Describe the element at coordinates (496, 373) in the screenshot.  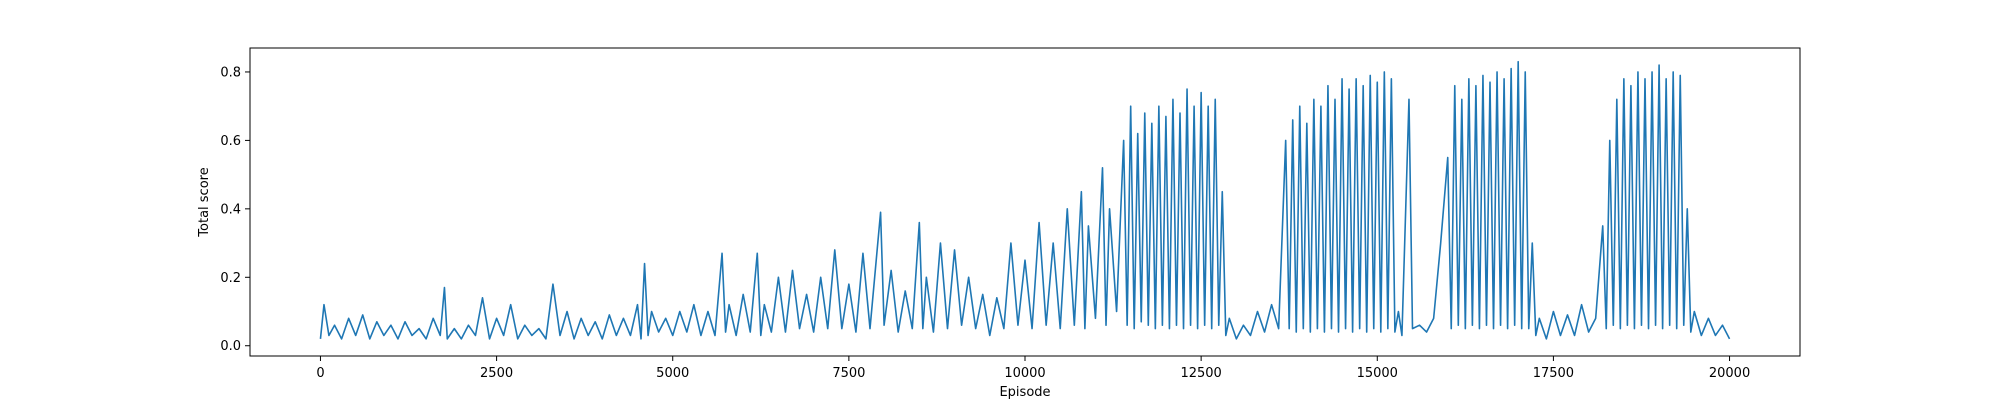
I see `x-tick-label: 2500` at that location.